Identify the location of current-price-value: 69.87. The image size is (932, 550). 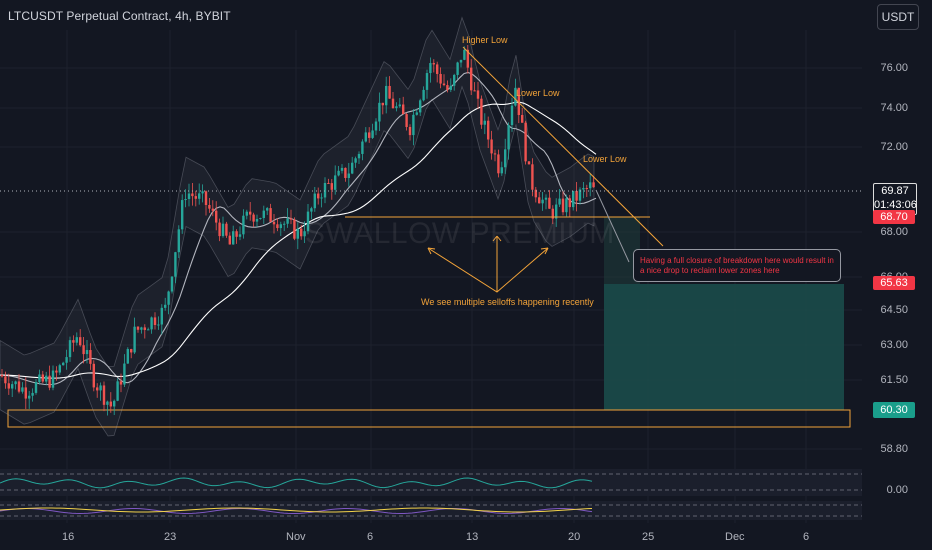
(895, 191).